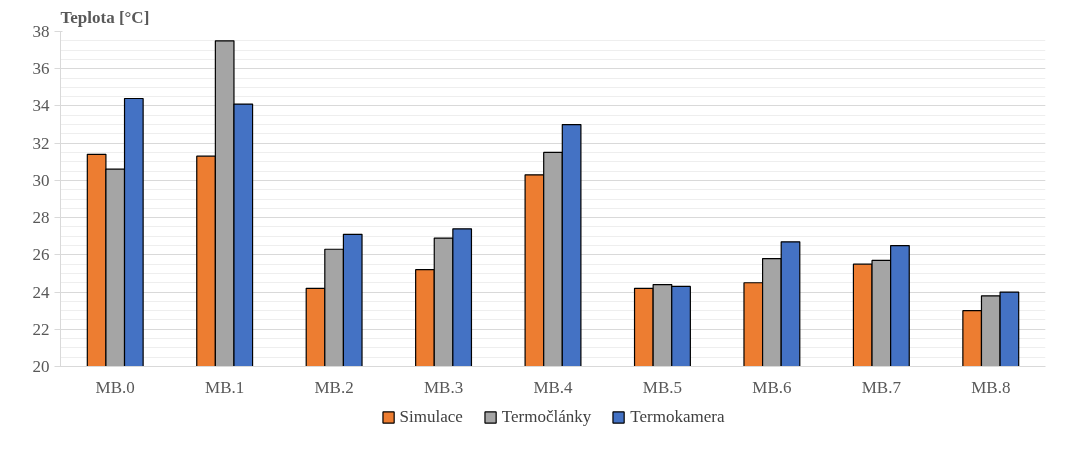 The width and height of the screenshot is (1072, 463). I want to click on y-tick-label: 32, so click(41, 143).